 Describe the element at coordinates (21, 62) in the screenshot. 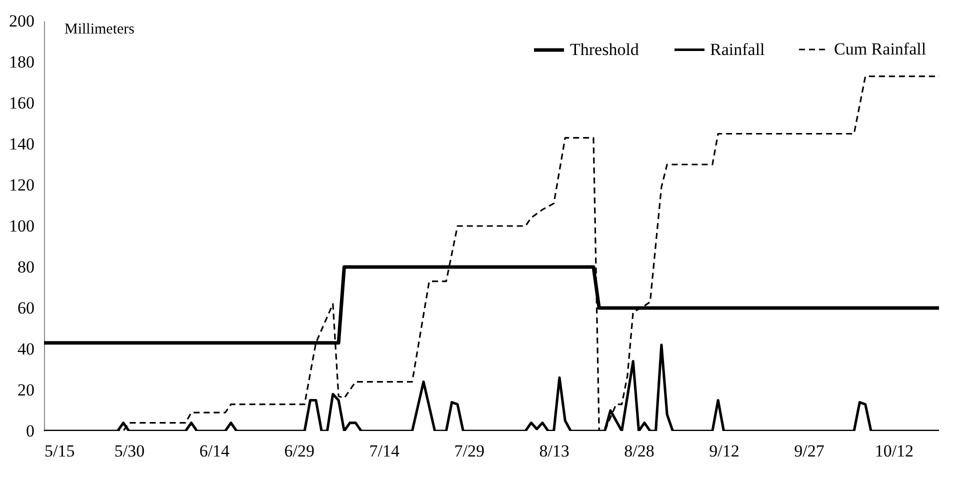

I see `y-tick-label: 180` at that location.